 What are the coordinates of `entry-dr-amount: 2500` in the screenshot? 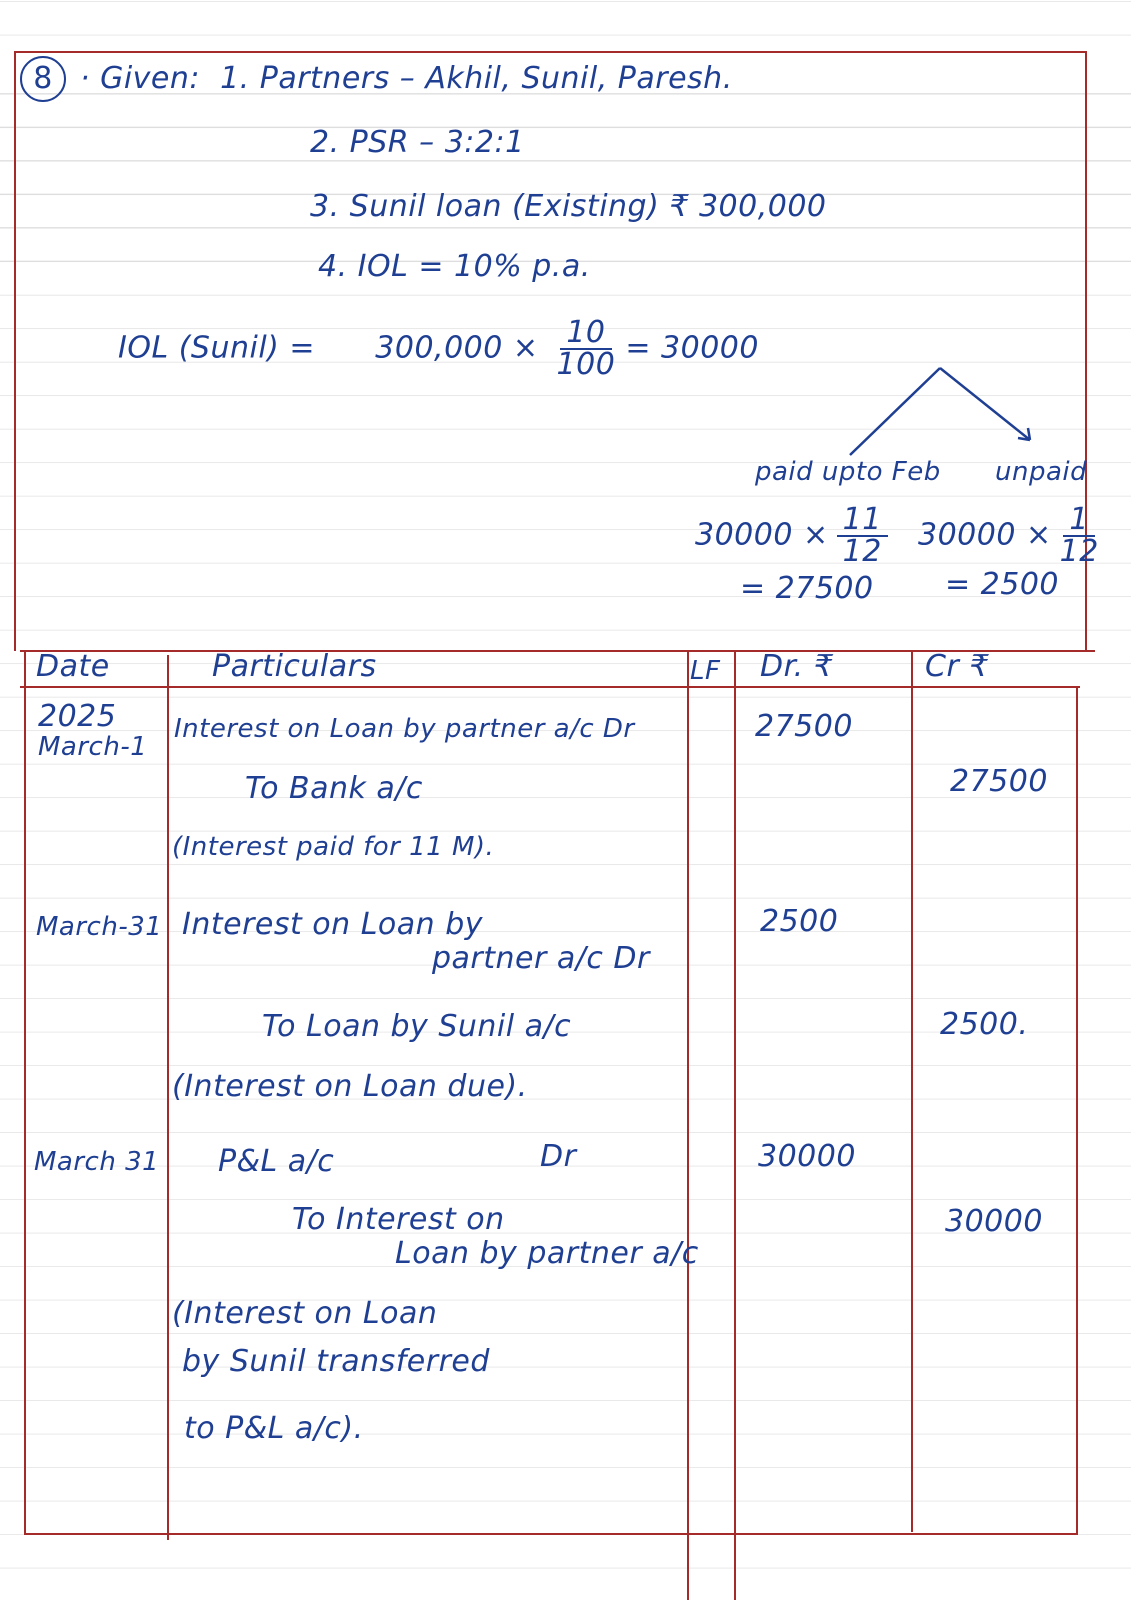 It's located at (799, 921).